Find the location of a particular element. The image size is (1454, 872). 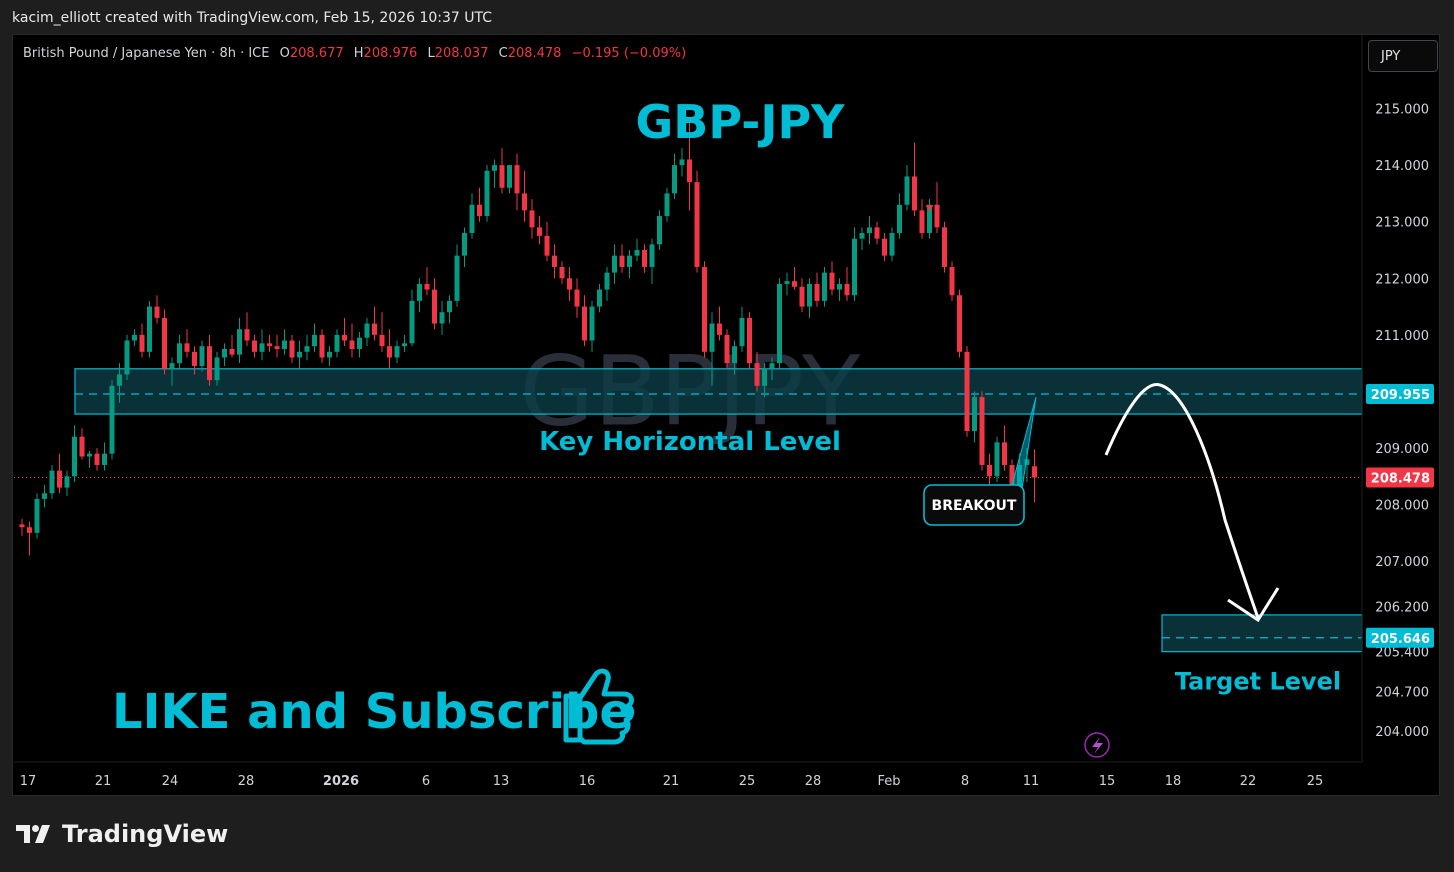

high-value: 208.976 is located at coordinates (390, 53).